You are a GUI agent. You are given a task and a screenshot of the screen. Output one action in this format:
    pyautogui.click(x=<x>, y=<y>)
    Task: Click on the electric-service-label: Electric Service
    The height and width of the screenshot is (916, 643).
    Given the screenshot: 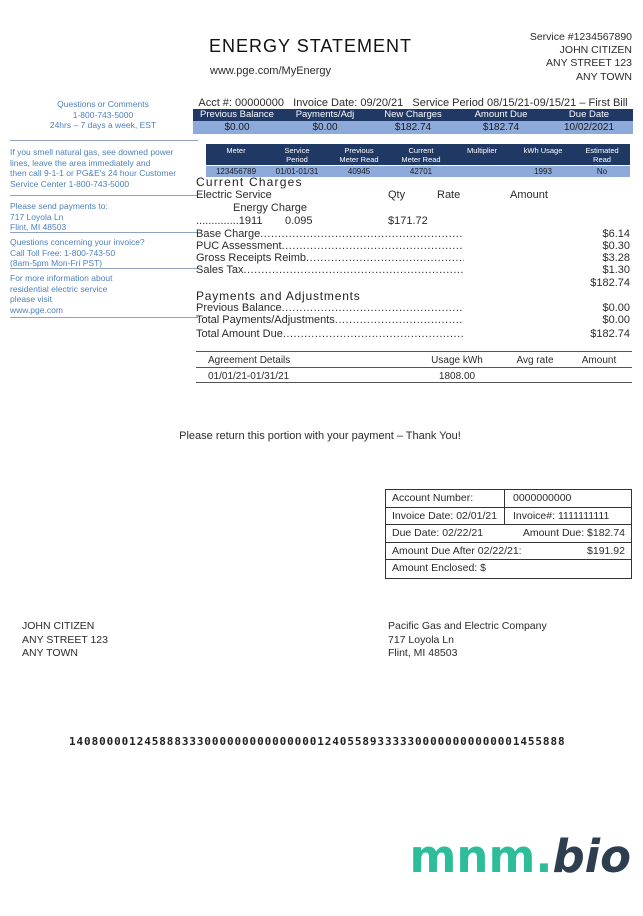 What is the action you would take?
    pyautogui.click(x=234, y=195)
    